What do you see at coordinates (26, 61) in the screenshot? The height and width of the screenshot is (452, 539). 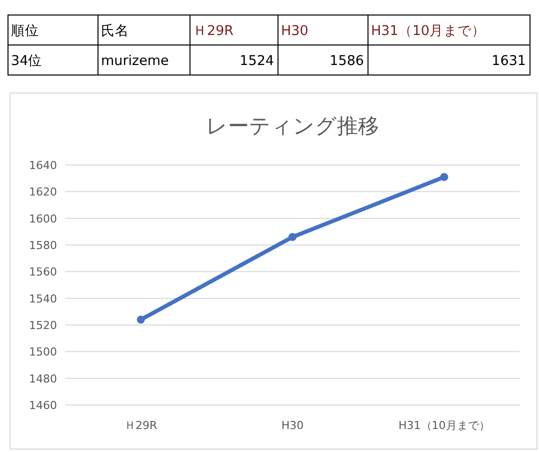 I see `text: 34位` at bounding box center [26, 61].